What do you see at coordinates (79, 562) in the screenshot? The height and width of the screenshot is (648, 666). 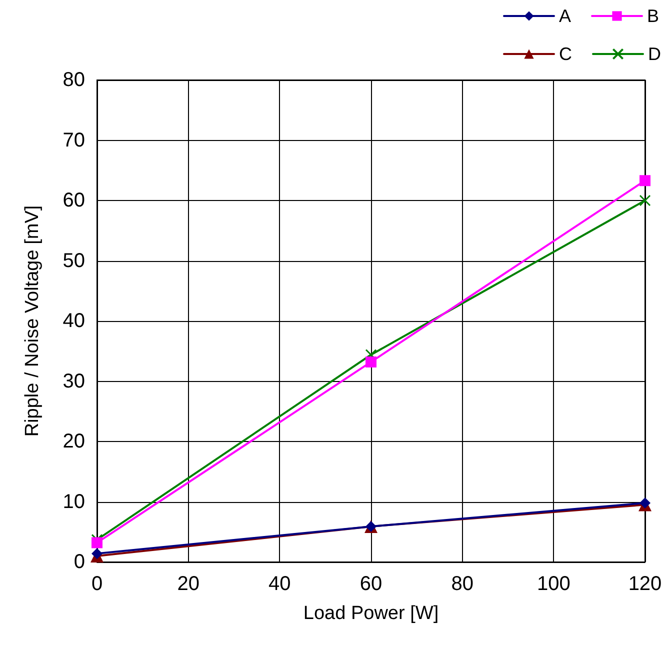 I see `y-tick-label: 0` at bounding box center [79, 562].